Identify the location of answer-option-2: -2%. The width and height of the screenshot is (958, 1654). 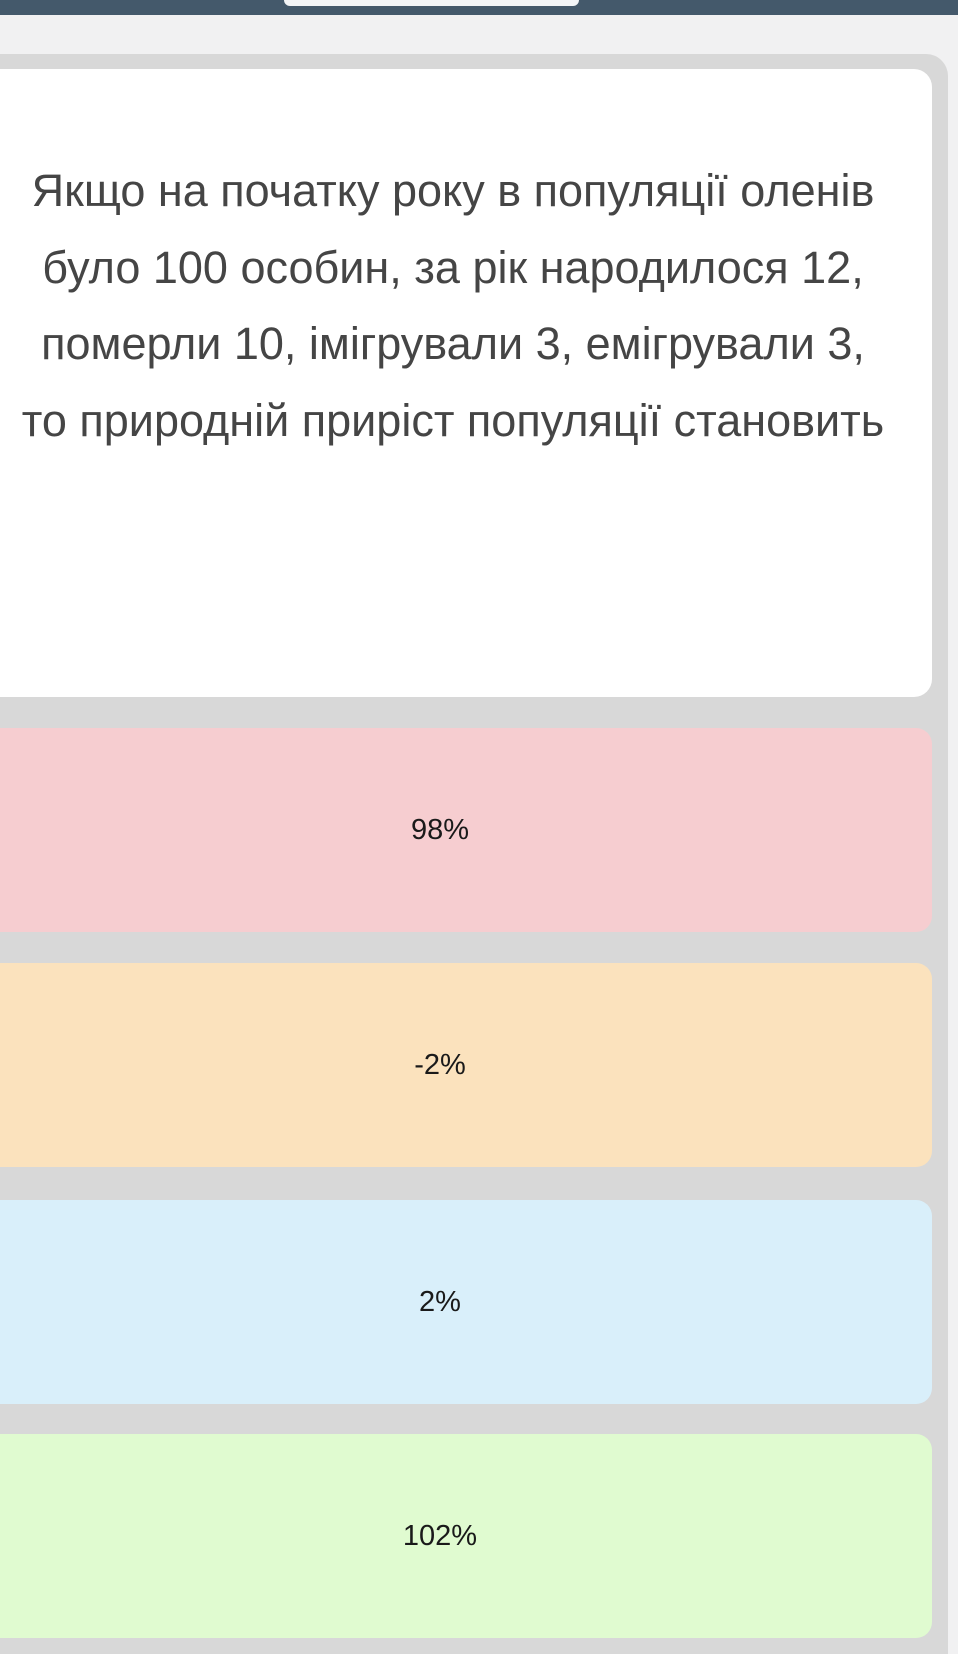
(466, 1065).